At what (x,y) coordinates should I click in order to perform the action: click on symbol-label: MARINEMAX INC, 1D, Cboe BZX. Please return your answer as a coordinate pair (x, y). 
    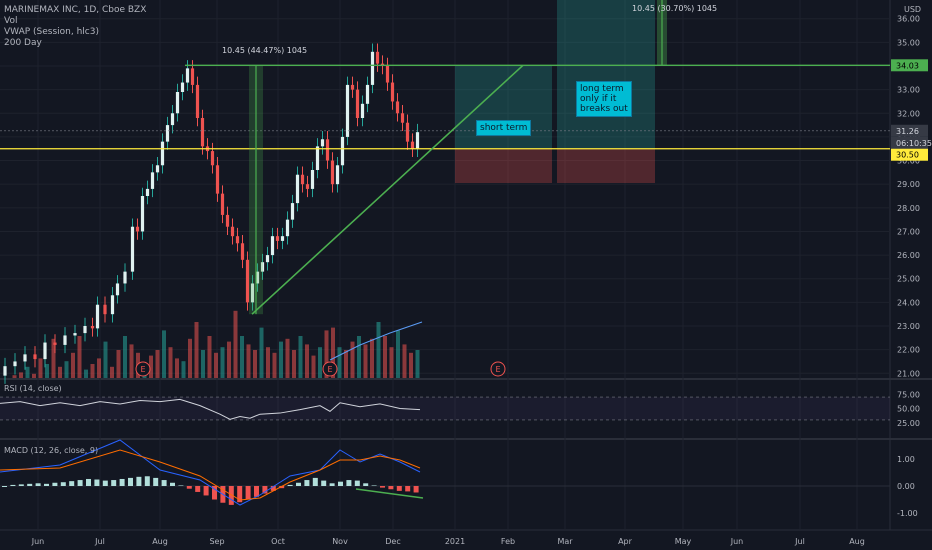
    Looking at the image, I should click on (75, 10).